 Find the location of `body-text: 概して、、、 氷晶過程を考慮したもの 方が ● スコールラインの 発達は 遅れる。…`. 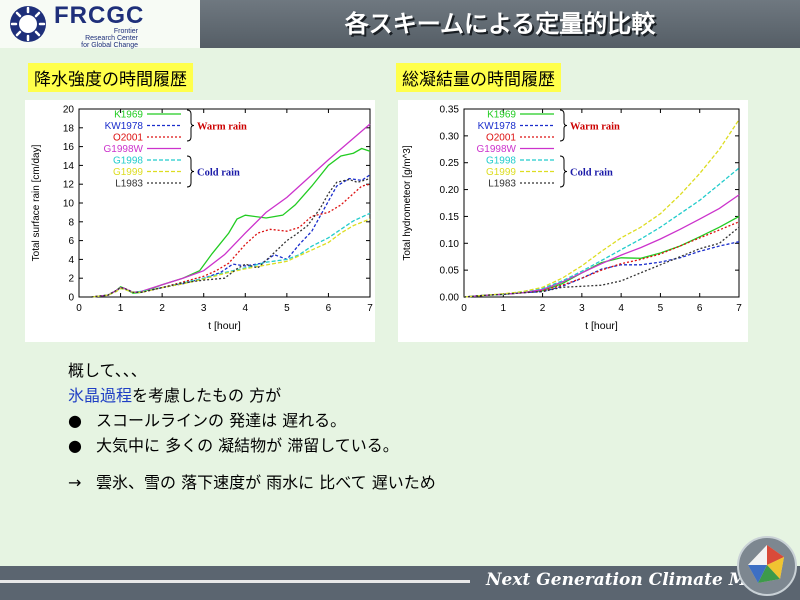

body-text: 概して、、、 氷晶過程を考慮したもの 方が ● スコールラインの 発達は 遅れる。… is located at coordinates (252, 426).